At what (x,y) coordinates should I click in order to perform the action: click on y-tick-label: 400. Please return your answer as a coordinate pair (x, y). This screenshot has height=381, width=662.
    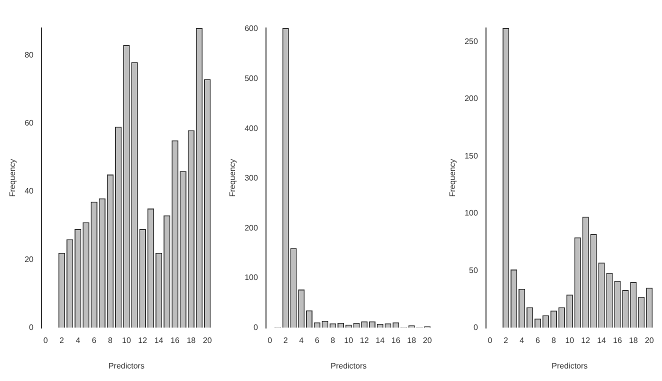
    Looking at the image, I should click on (251, 128).